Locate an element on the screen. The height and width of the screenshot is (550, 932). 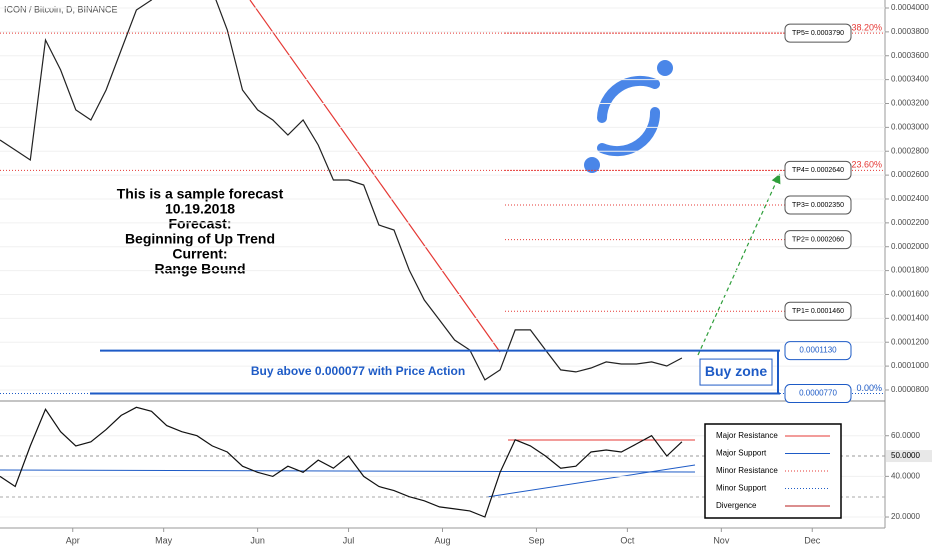
forecast-line: Current: is located at coordinates (199, 254).